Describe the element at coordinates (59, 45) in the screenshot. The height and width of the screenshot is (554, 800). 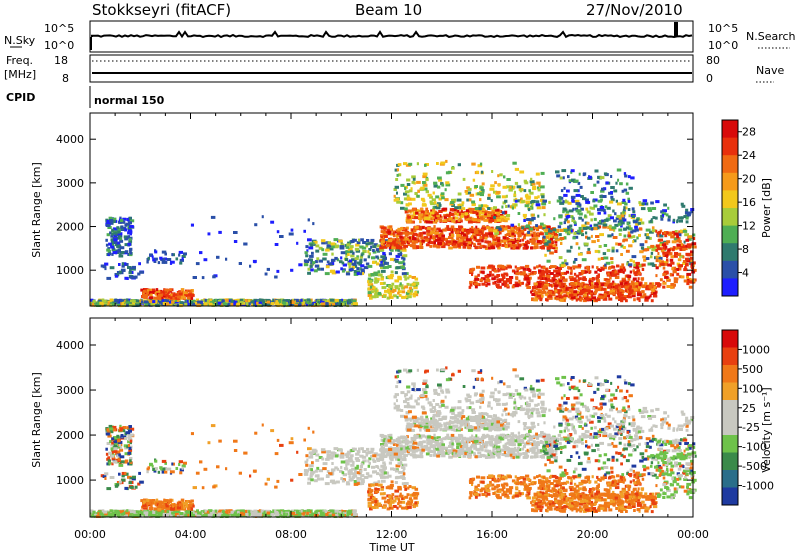
I see `nsky-tick-bottom: 10^0` at that location.